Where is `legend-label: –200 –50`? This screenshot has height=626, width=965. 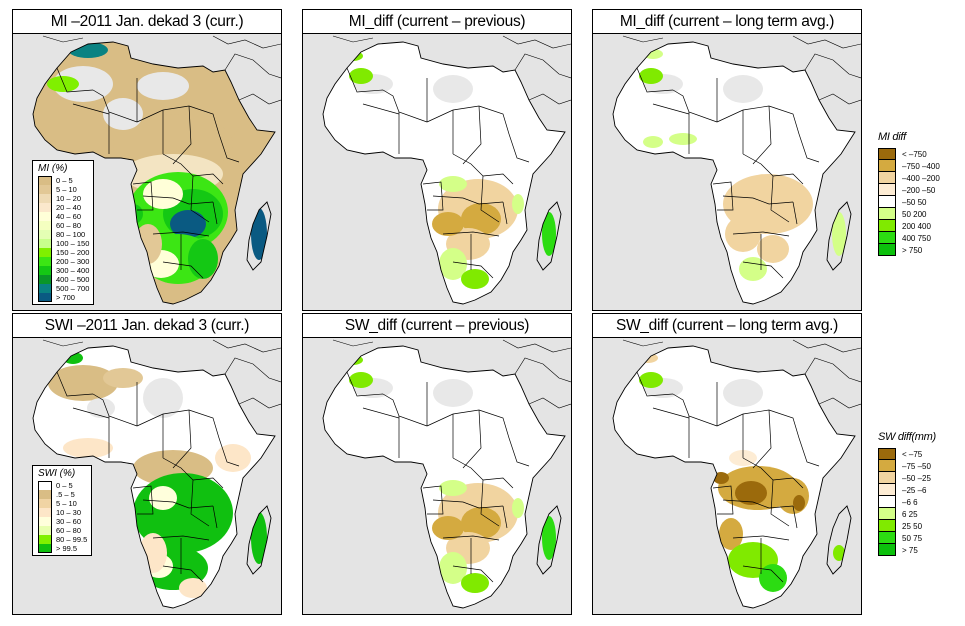
legend-label: –200 –50 is located at coordinates (919, 190).